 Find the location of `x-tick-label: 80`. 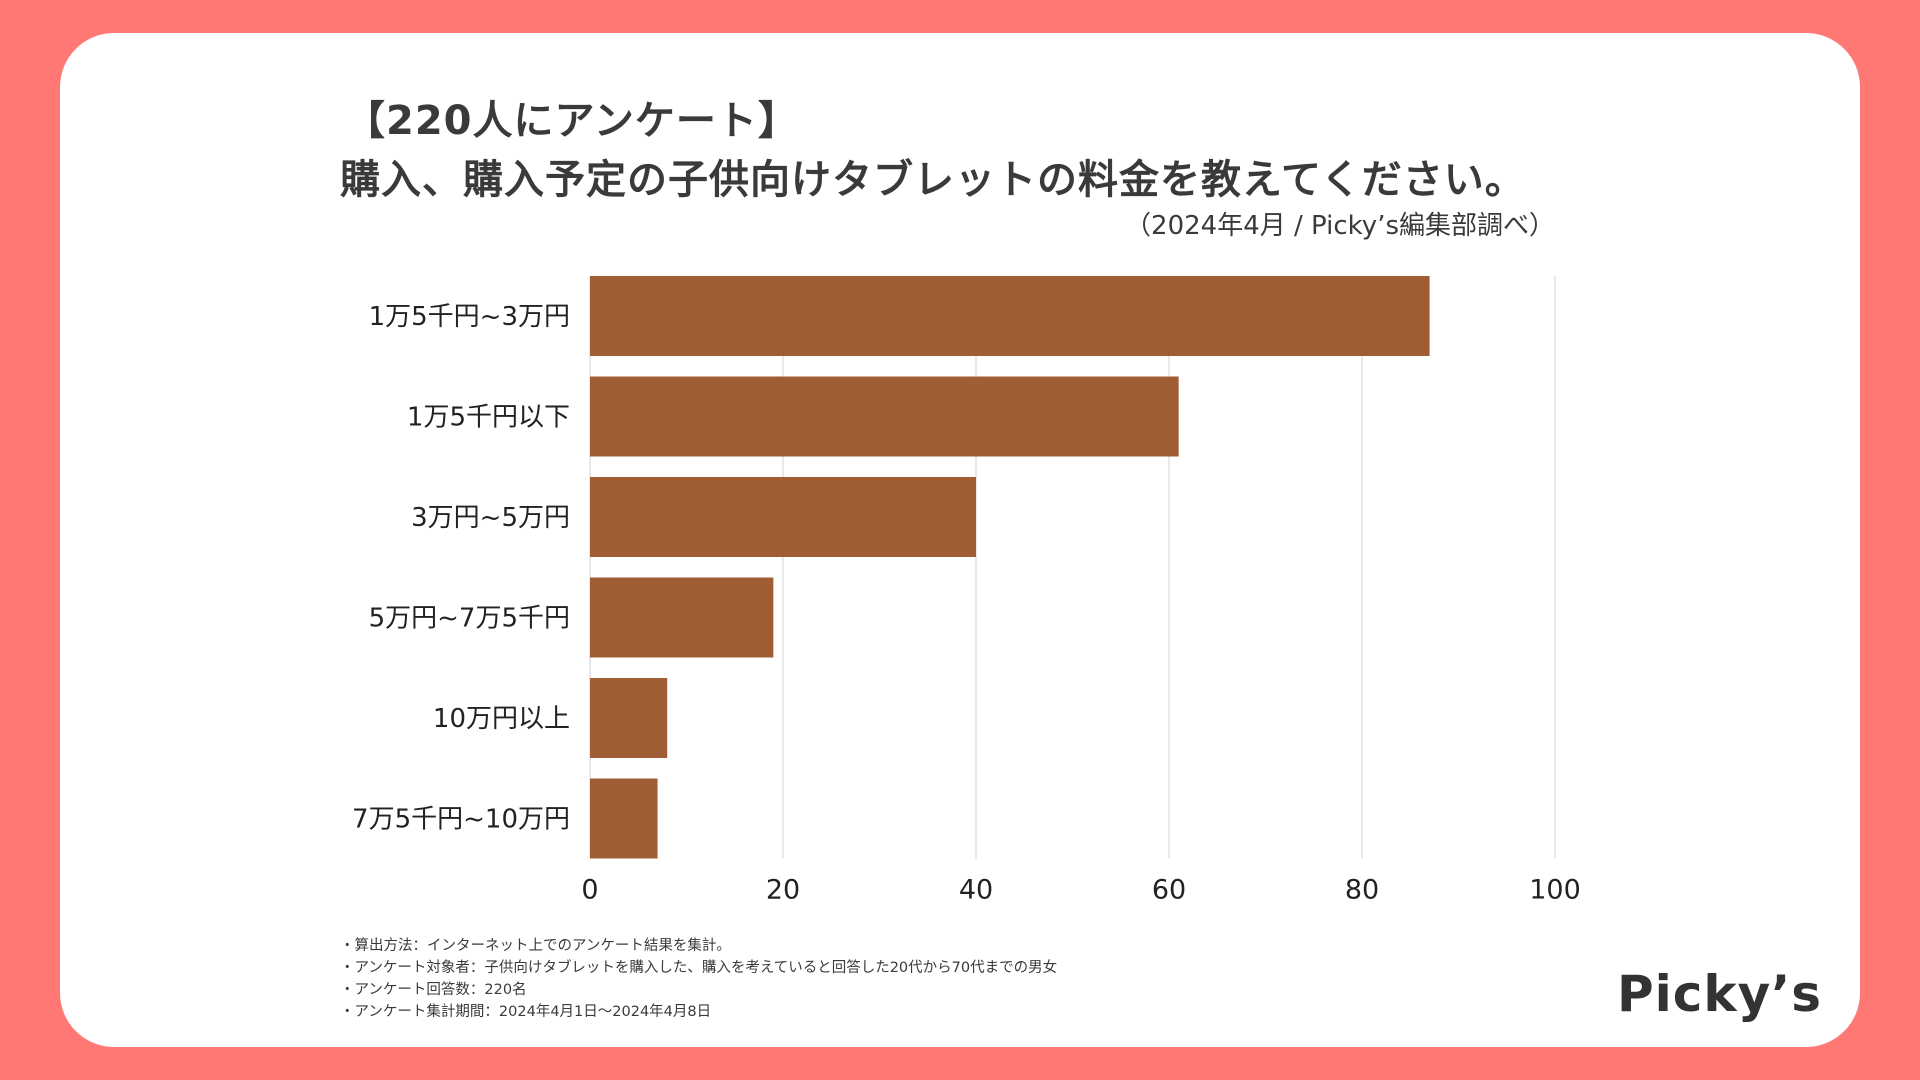

x-tick-label: 80 is located at coordinates (1362, 890).